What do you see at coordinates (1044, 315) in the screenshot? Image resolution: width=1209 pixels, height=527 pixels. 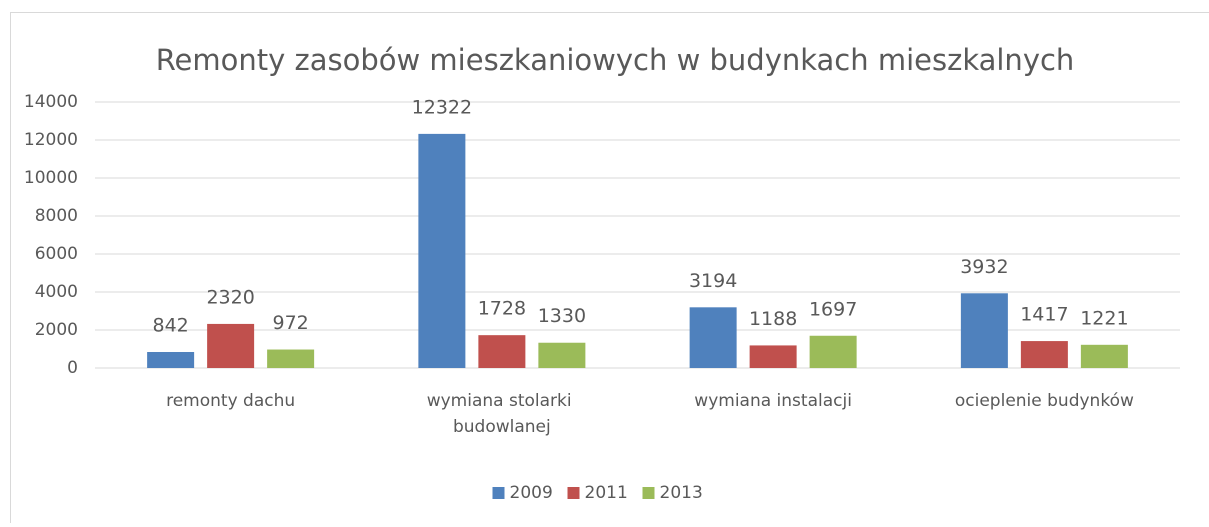 I see `data-label: 1417` at bounding box center [1044, 315].